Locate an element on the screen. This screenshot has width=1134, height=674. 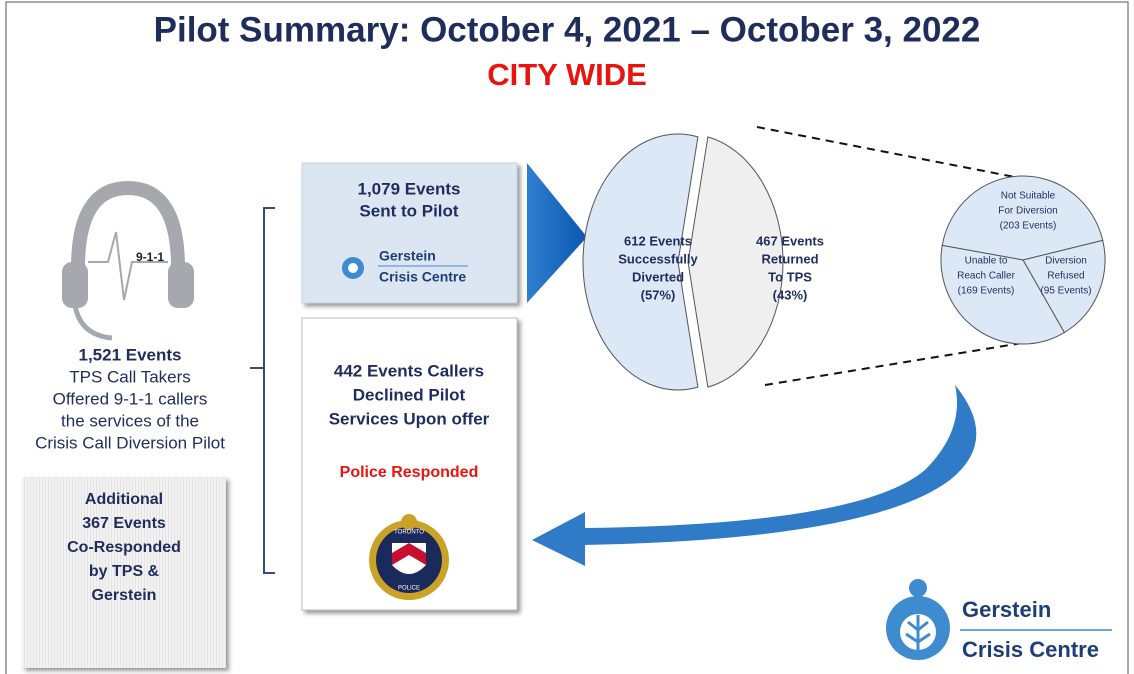
text-line: 367 Events is located at coordinates (124, 523).